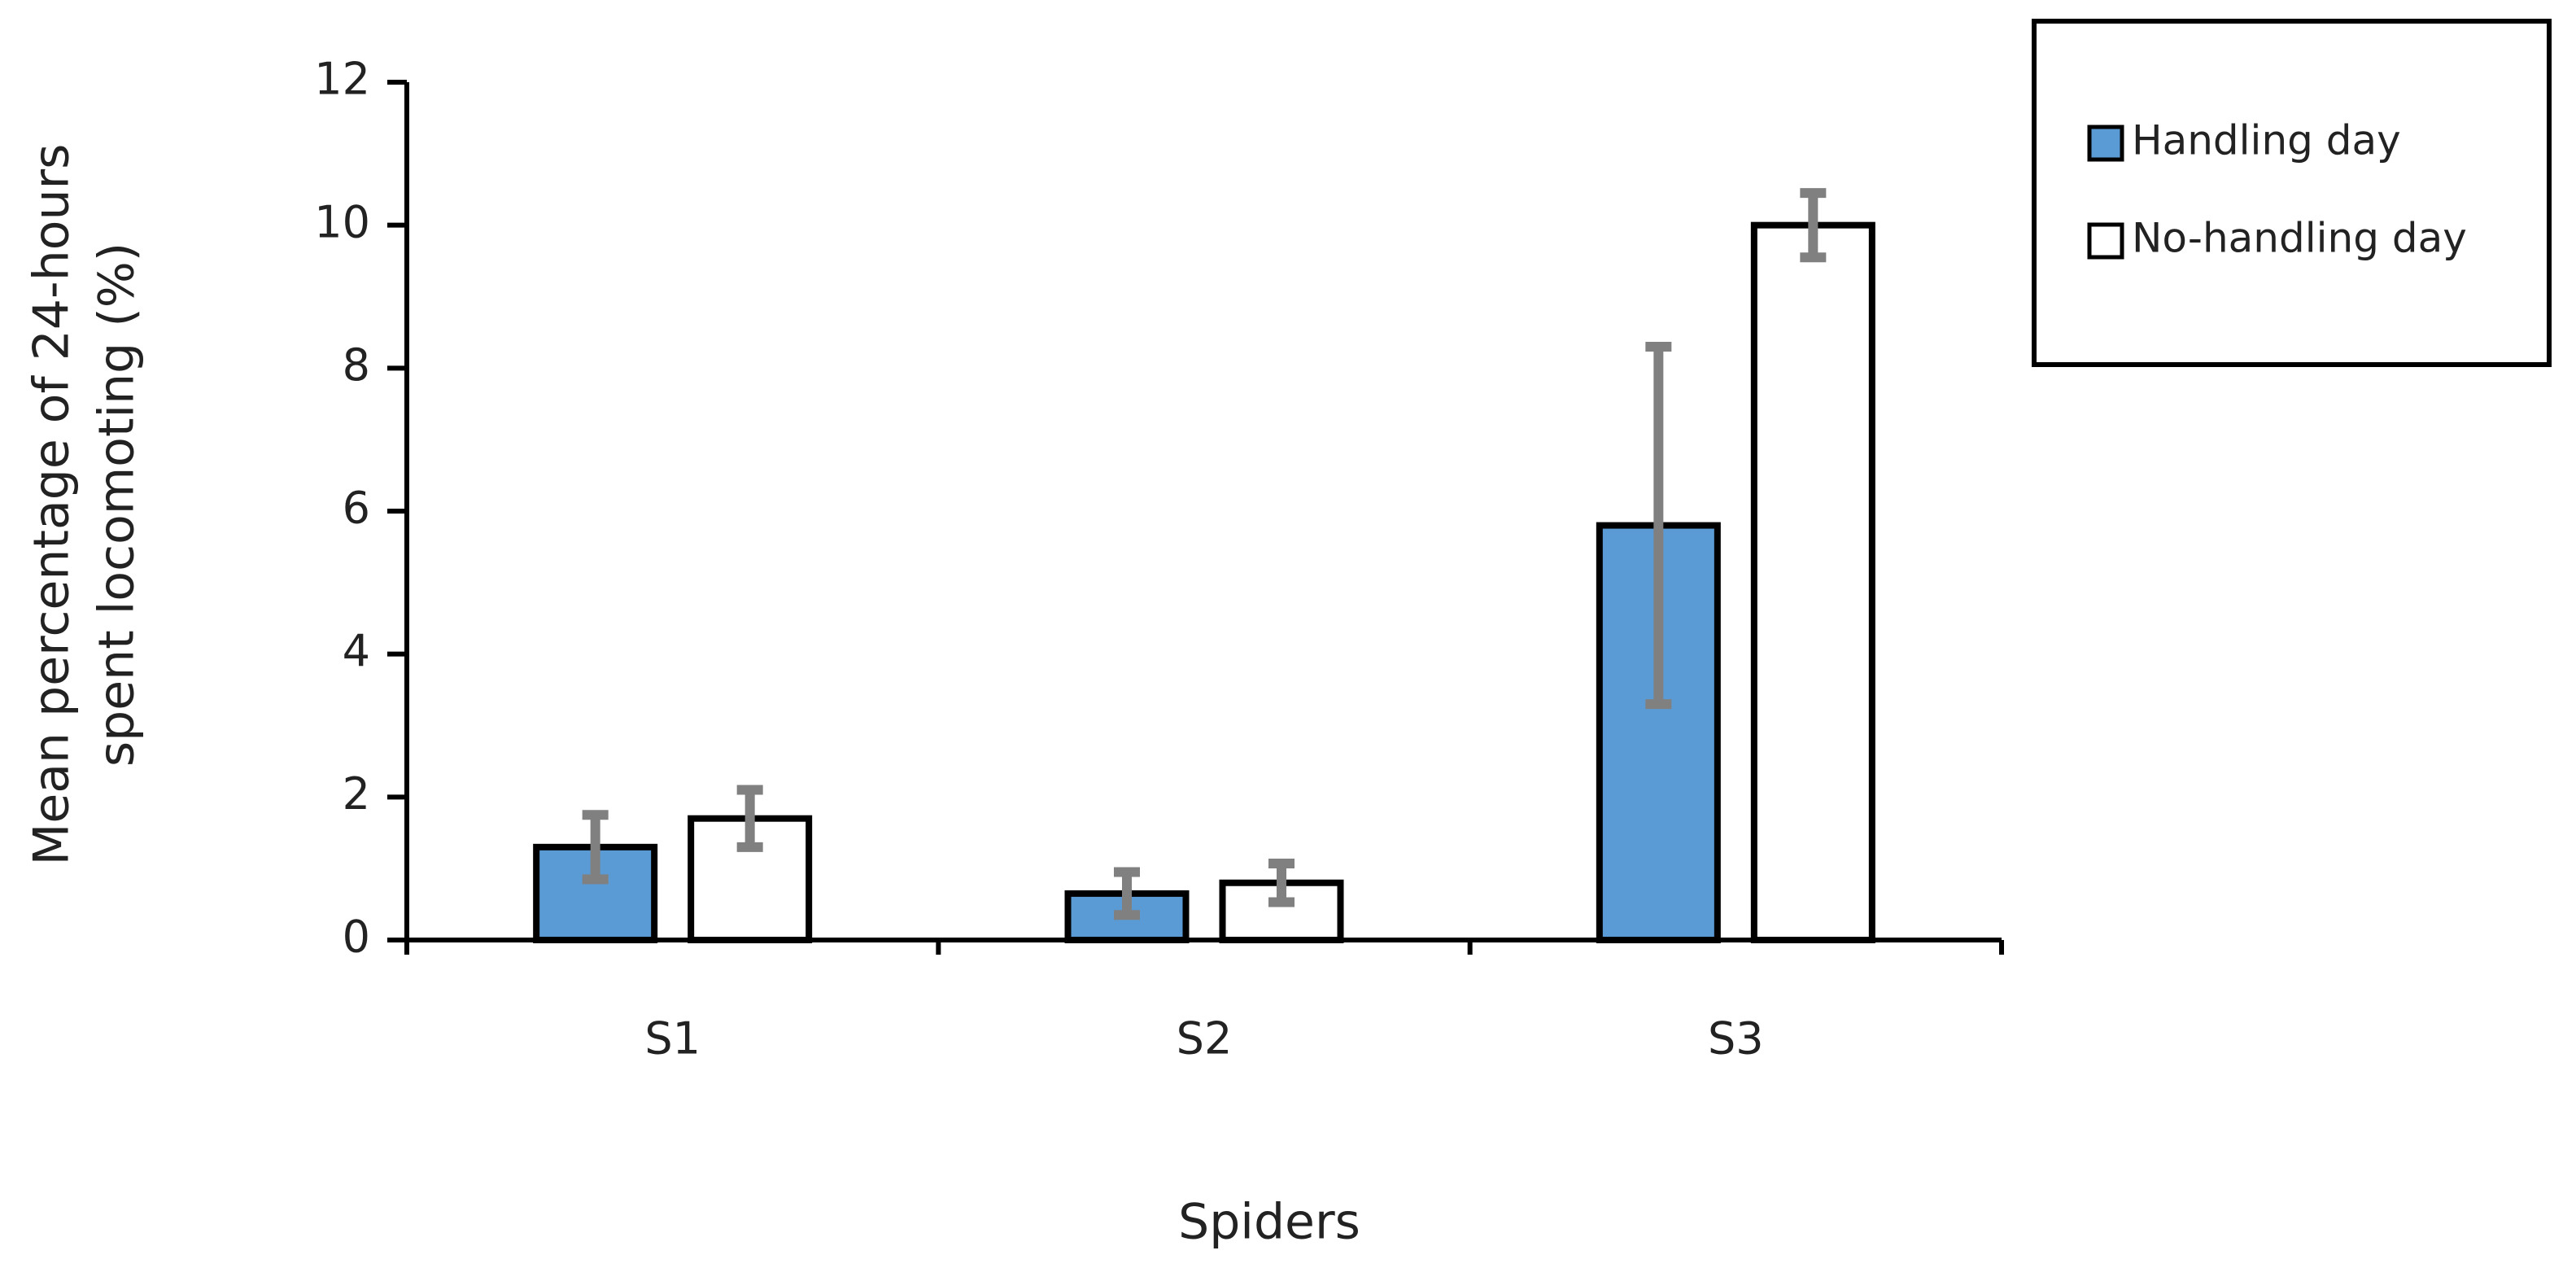  What do you see at coordinates (1205, 1039) in the screenshot?
I see `x-tick-label: S2` at bounding box center [1205, 1039].